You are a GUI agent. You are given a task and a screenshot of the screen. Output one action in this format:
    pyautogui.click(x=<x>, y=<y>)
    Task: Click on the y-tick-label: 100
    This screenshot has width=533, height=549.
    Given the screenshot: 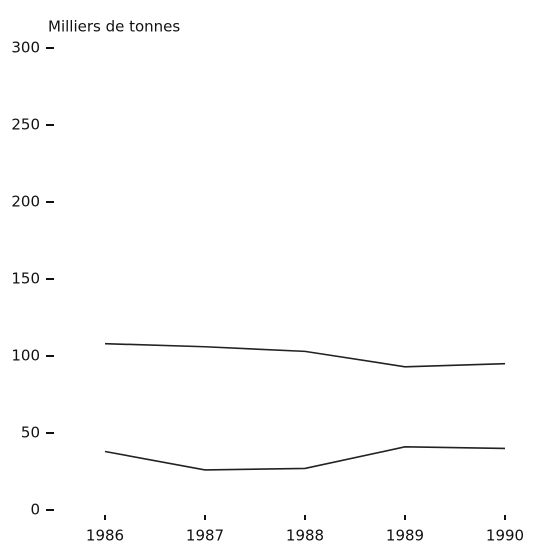 What is the action you would take?
    pyautogui.click(x=25, y=356)
    